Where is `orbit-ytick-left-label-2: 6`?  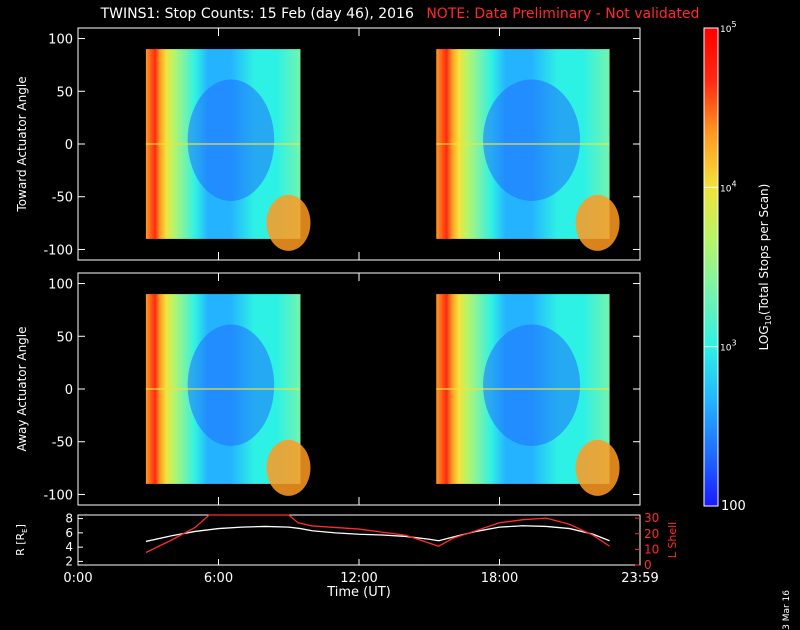
orbit-ytick-left-label-2: 6 is located at coordinates (69, 533).